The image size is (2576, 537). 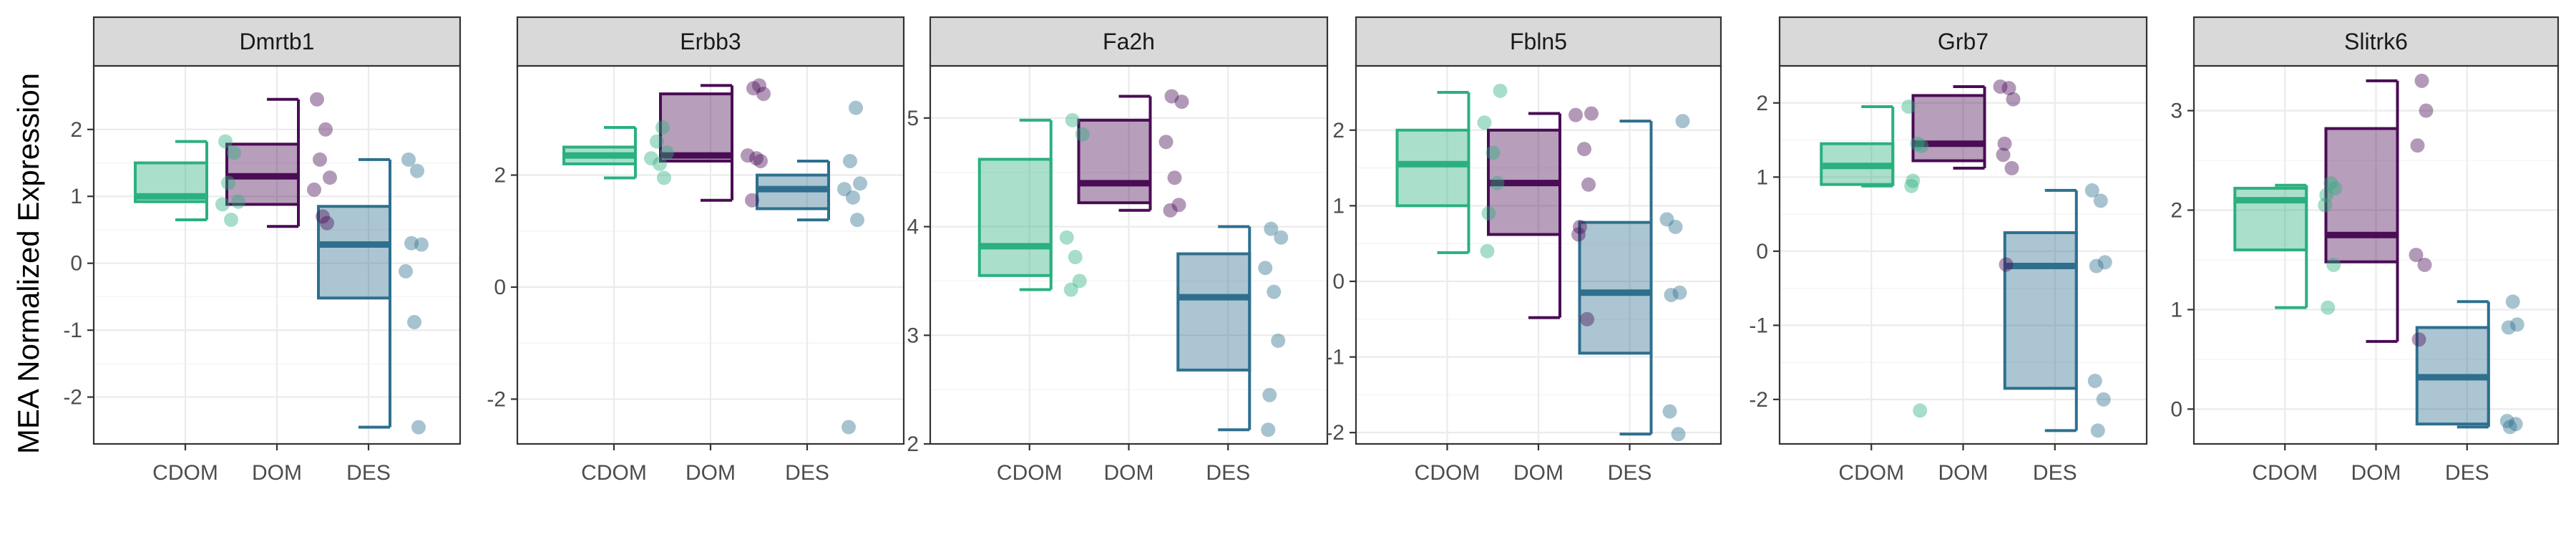 I want to click on facet-panel-fbln5: Fbln5 -2 -1 0 1 2 CDOM DOM DES, so click(x=1523, y=250).